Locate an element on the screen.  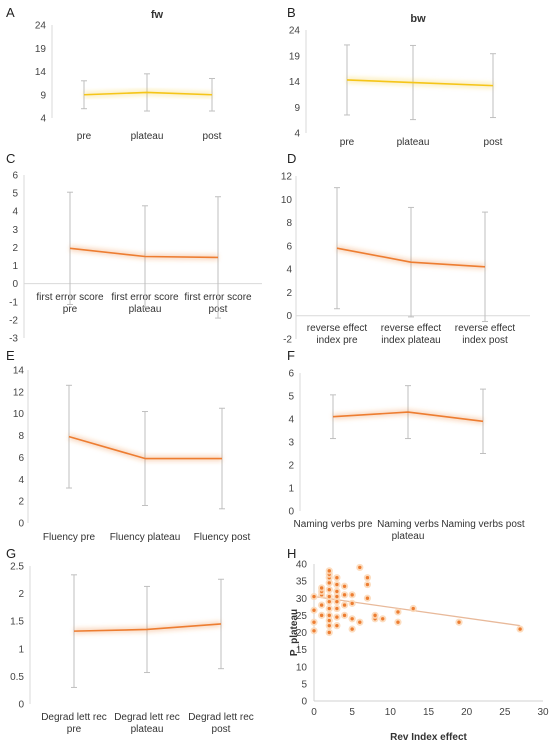
panel-label: D is located at coordinates (291, 158).